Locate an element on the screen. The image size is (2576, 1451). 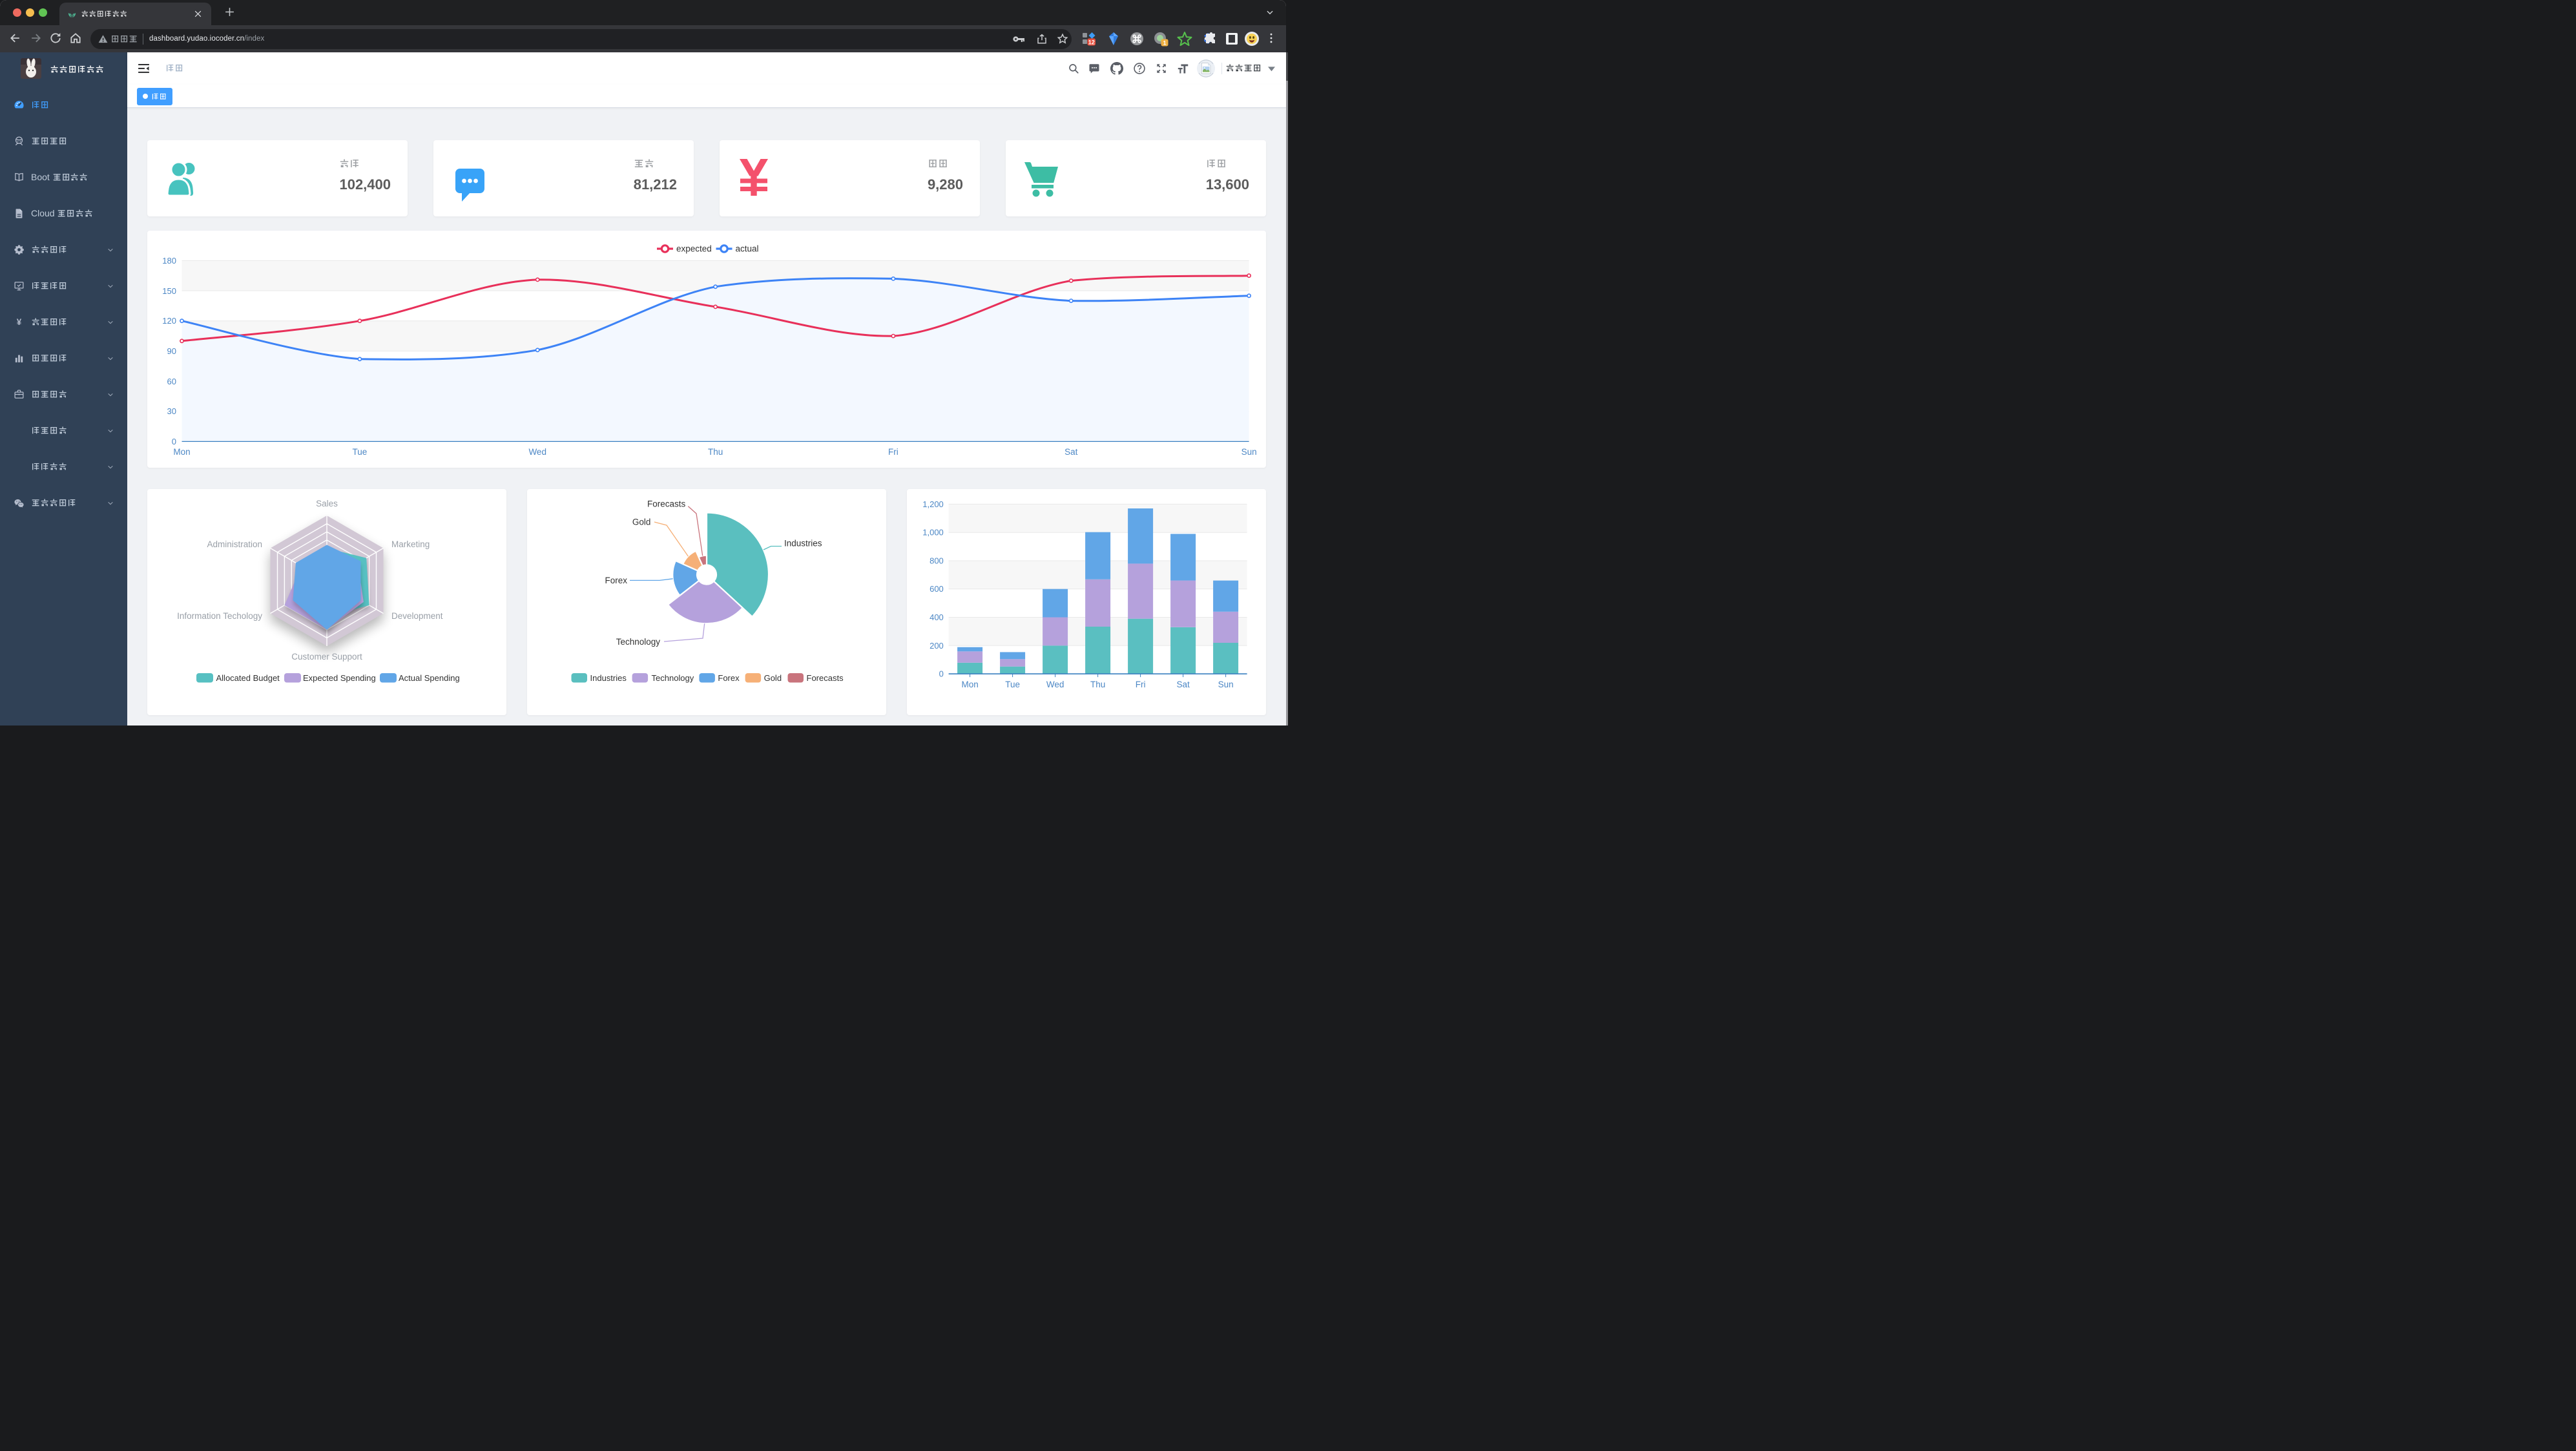
svg-text: 600 is located at coordinates (937, 589).